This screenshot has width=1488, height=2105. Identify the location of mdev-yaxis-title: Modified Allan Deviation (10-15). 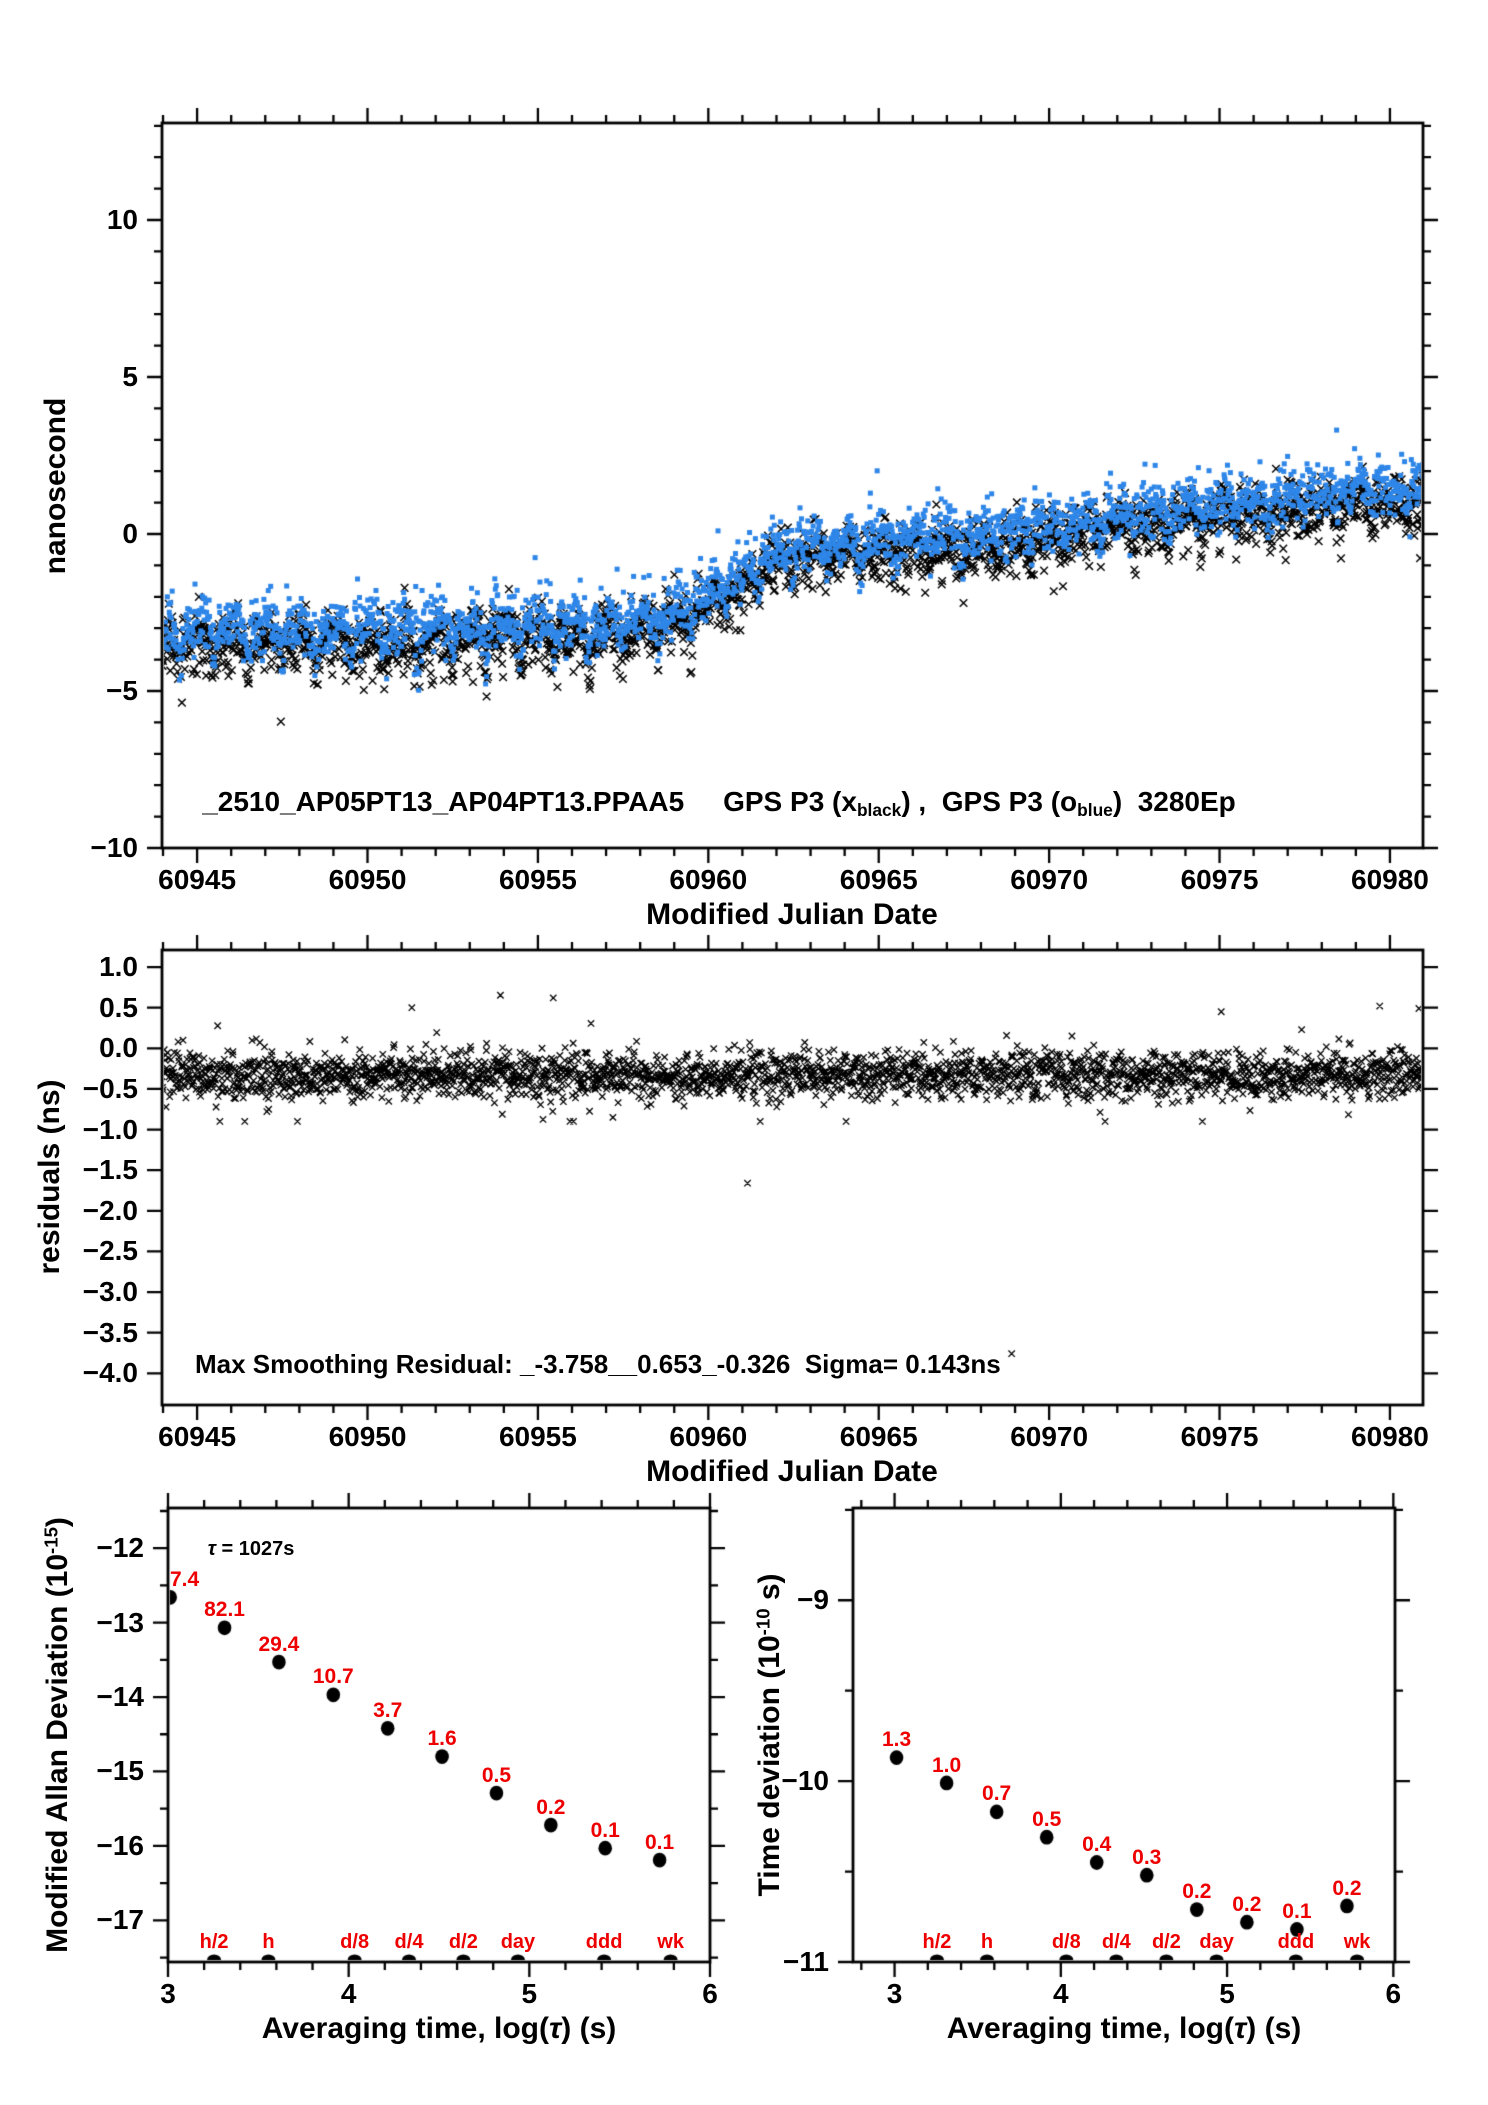
(57, 1735).